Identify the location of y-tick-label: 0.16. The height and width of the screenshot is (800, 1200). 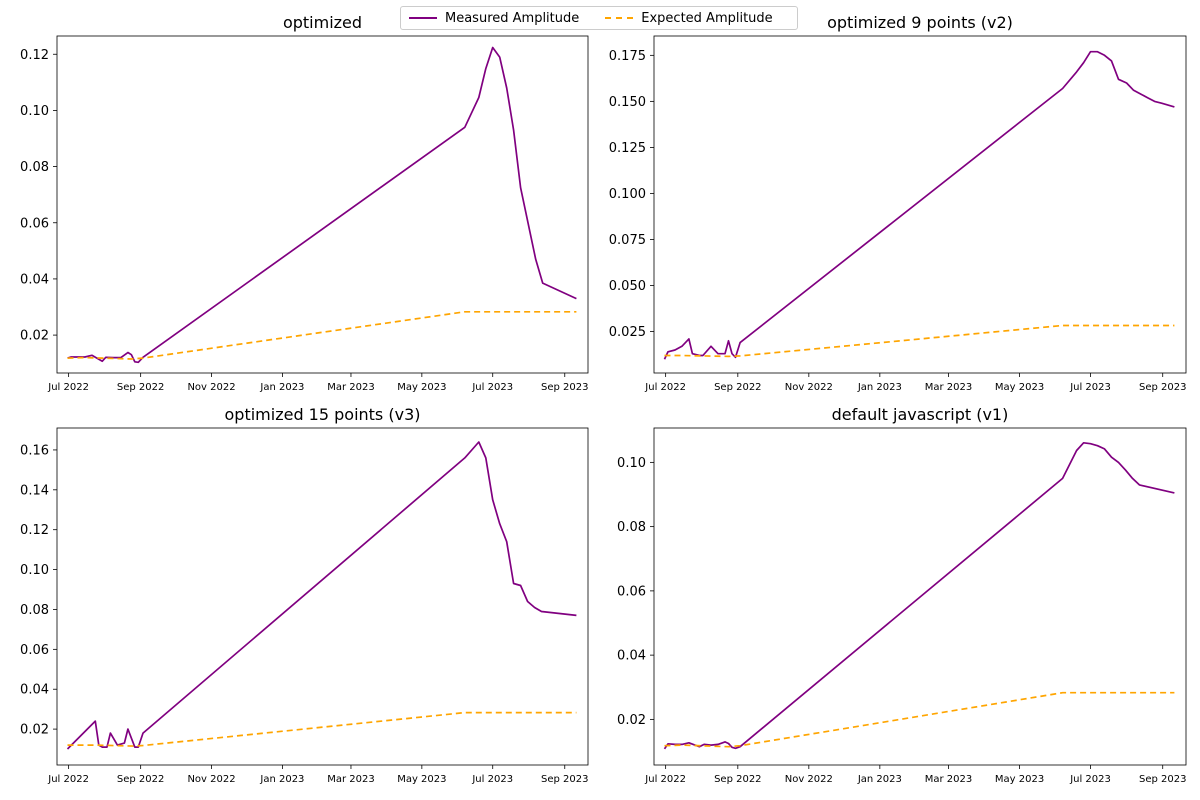
(34, 450).